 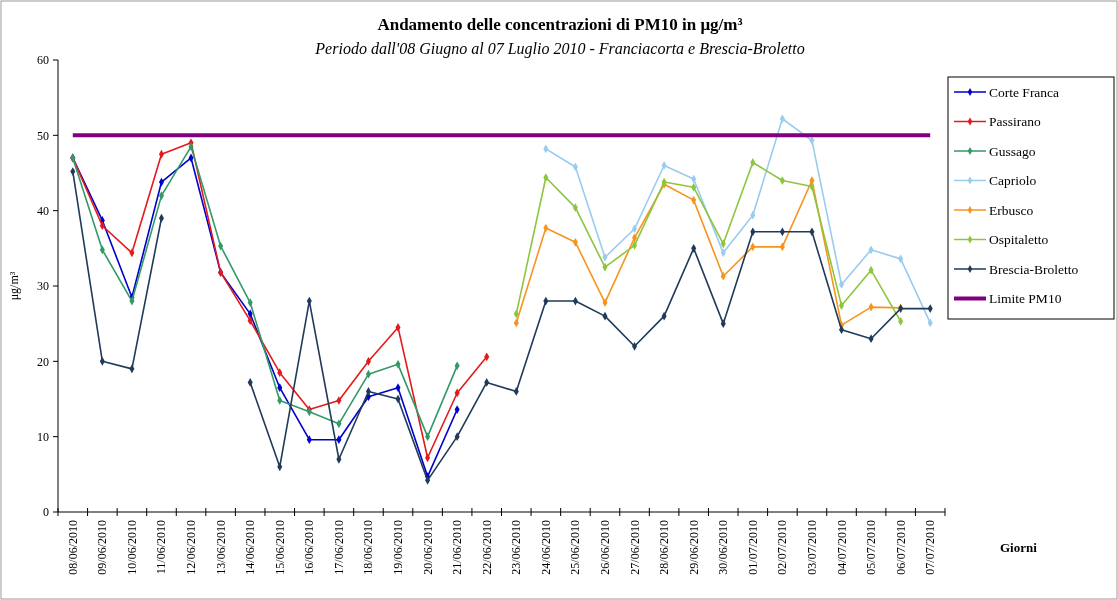 I want to click on x-tick-label: 21/06/2010, so click(x=457, y=547).